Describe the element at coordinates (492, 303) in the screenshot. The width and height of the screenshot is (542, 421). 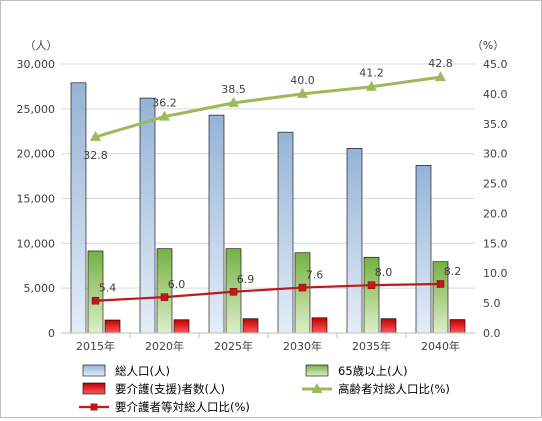
I see `y-right-tick-label: 5.0` at that location.